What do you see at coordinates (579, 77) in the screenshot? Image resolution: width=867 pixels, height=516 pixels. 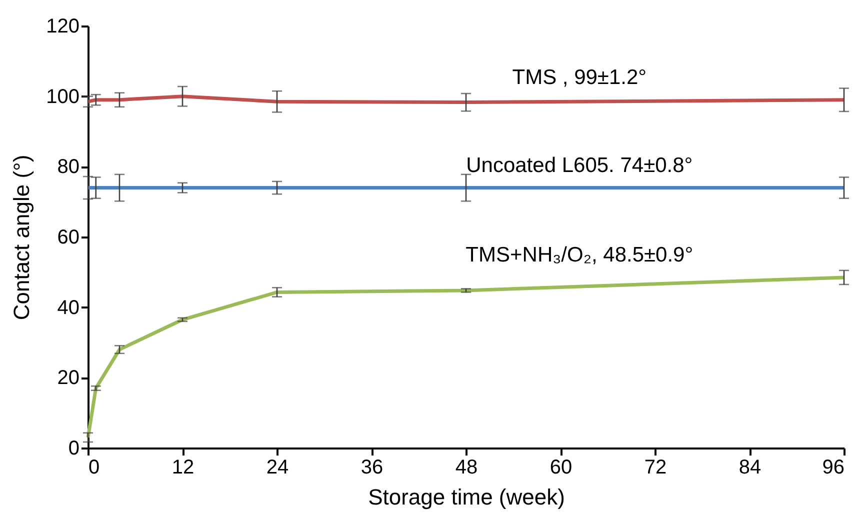 I see `series-label: TMS , 99±1.2°` at bounding box center [579, 77].